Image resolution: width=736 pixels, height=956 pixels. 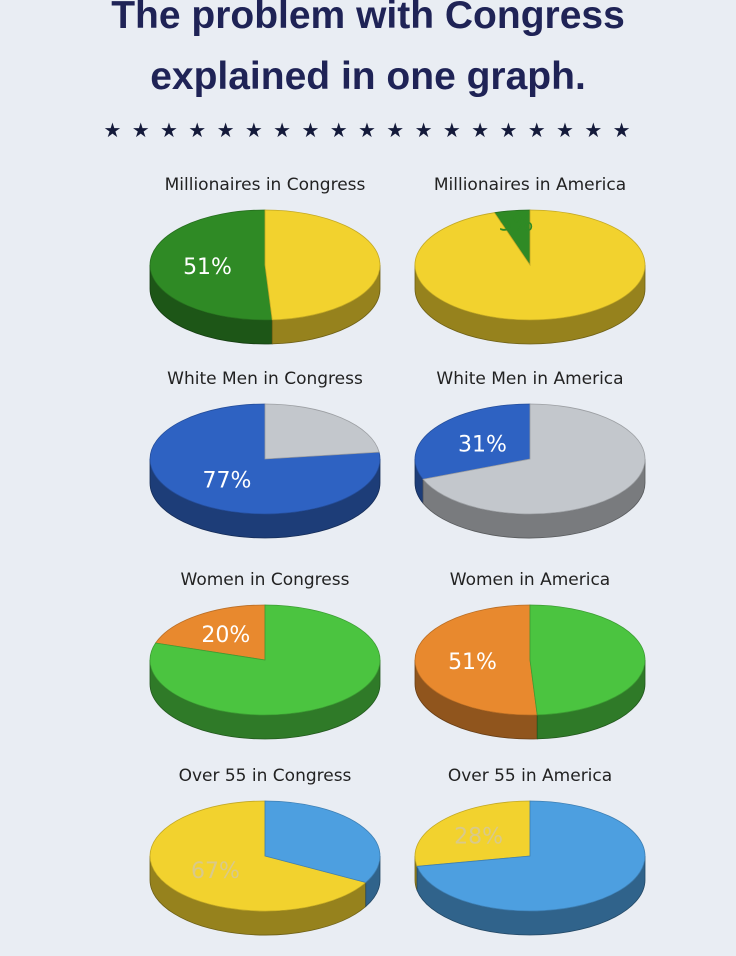 I want to click on pie-chart: 5%, so click(x=530, y=277).